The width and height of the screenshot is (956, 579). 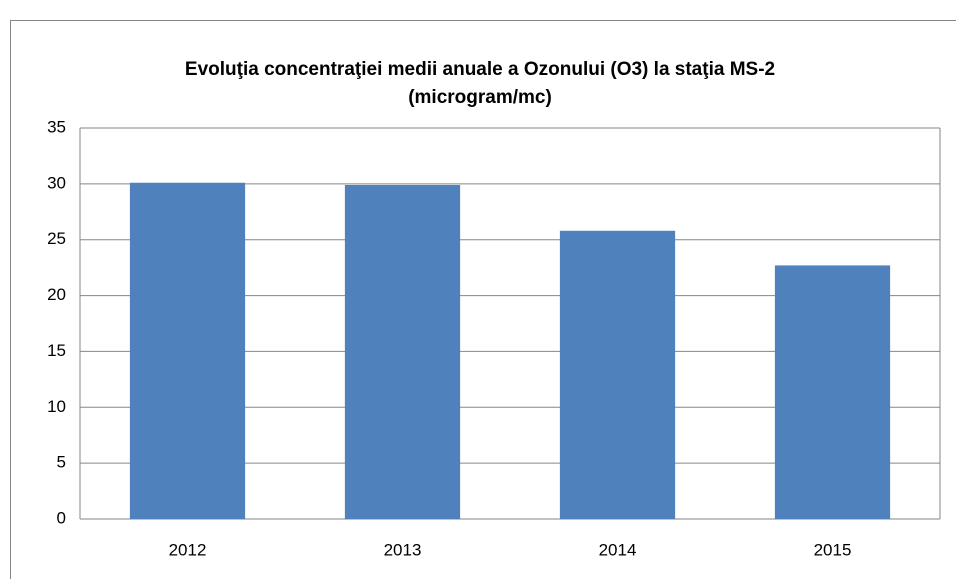 What do you see at coordinates (61, 462) in the screenshot?
I see `y-tick-label: 5` at bounding box center [61, 462].